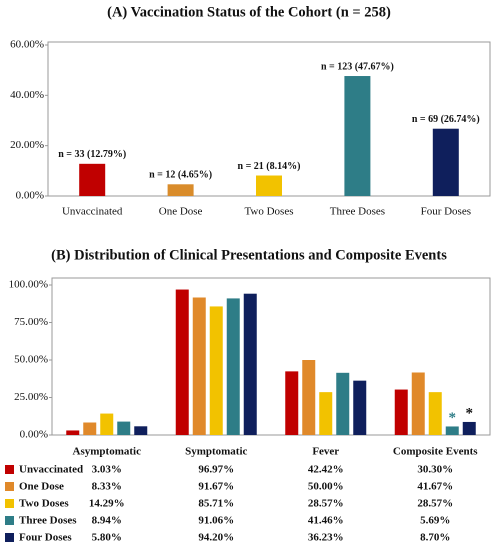  Describe the element at coordinates (107, 452) in the screenshot. I see `x-tick-label: Asymptomatic` at that location.